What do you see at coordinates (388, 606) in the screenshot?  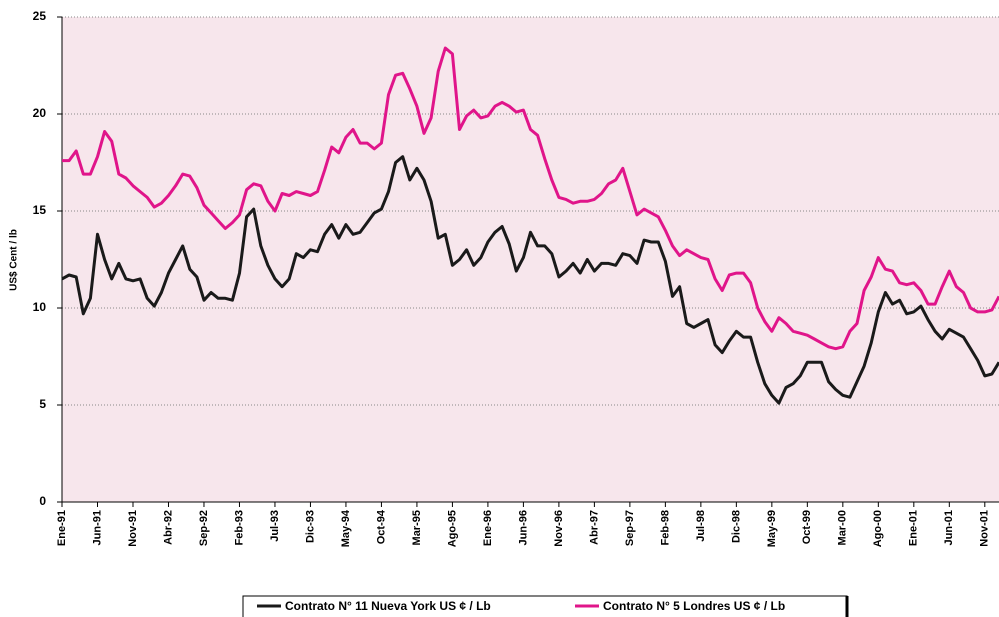 I see `legend-label: Contrato N° 11 Nueva York US ¢ / Lb` at bounding box center [388, 606].